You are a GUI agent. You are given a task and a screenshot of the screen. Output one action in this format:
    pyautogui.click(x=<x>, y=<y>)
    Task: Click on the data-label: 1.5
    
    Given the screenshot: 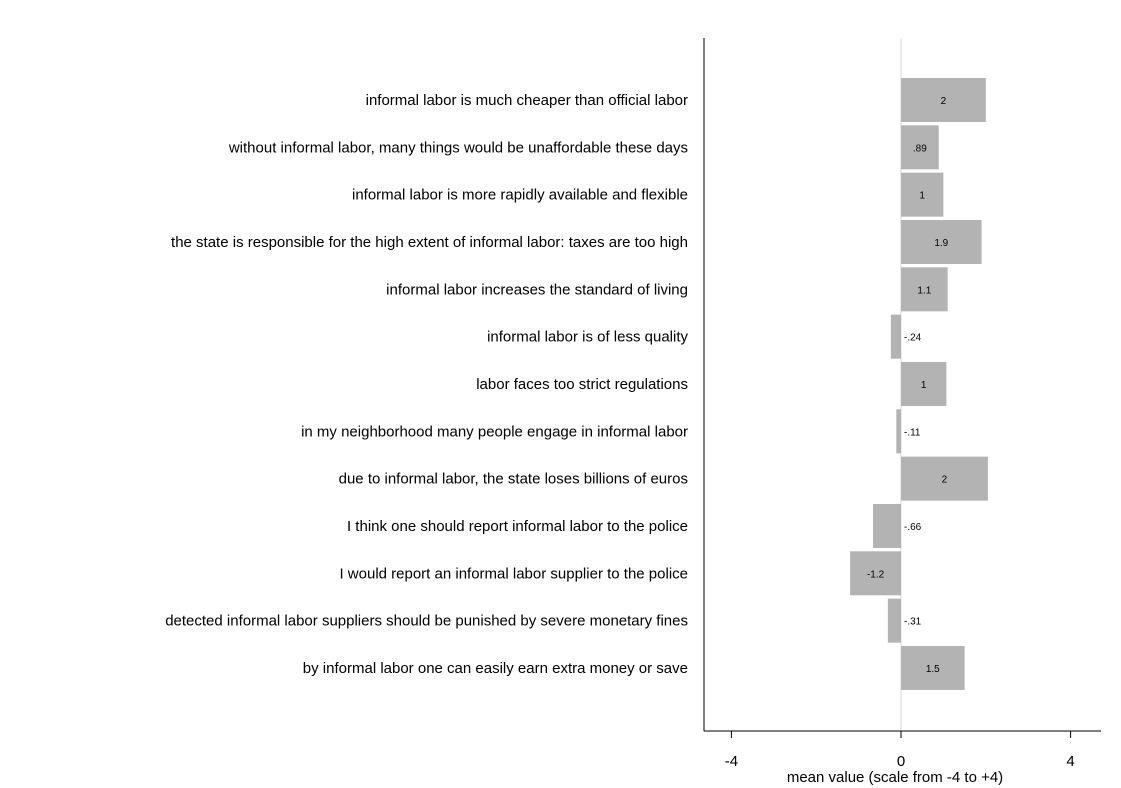 What is the action you would take?
    pyautogui.click(x=933, y=669)
    